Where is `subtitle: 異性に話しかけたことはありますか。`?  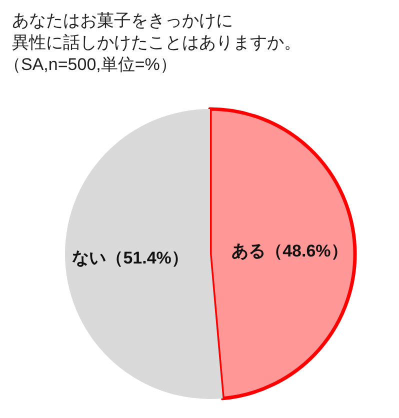 subtitle: 異性に話しかけたことはありますか。 is located at coordinates (156, 42).